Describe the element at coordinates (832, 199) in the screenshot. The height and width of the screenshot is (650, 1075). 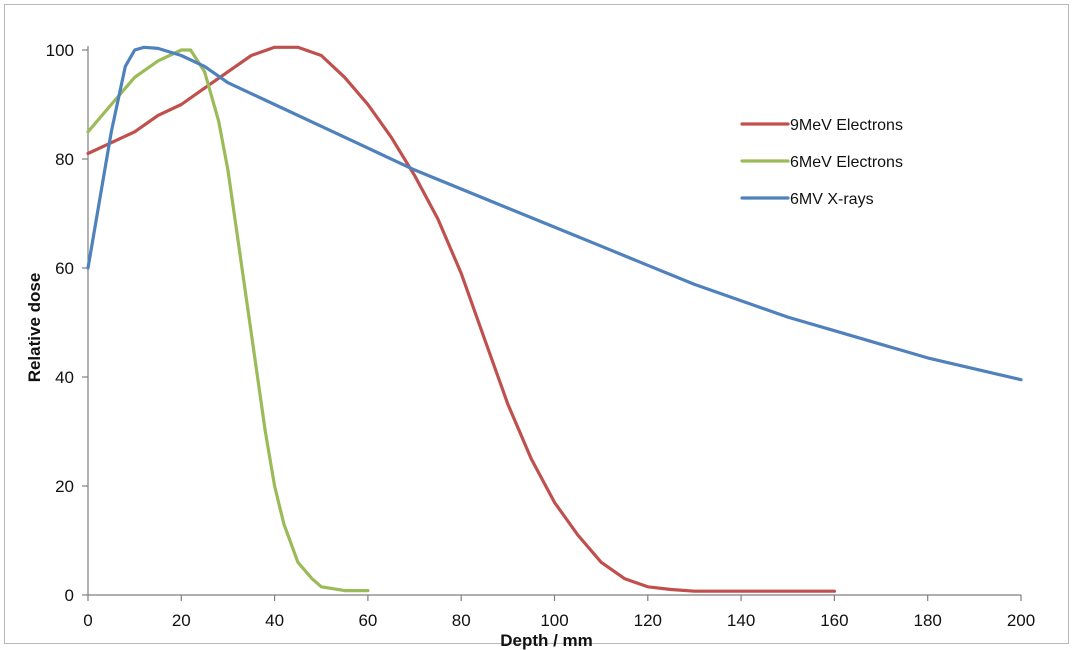
I see `legend-label: 6MV X-rays` at that location.